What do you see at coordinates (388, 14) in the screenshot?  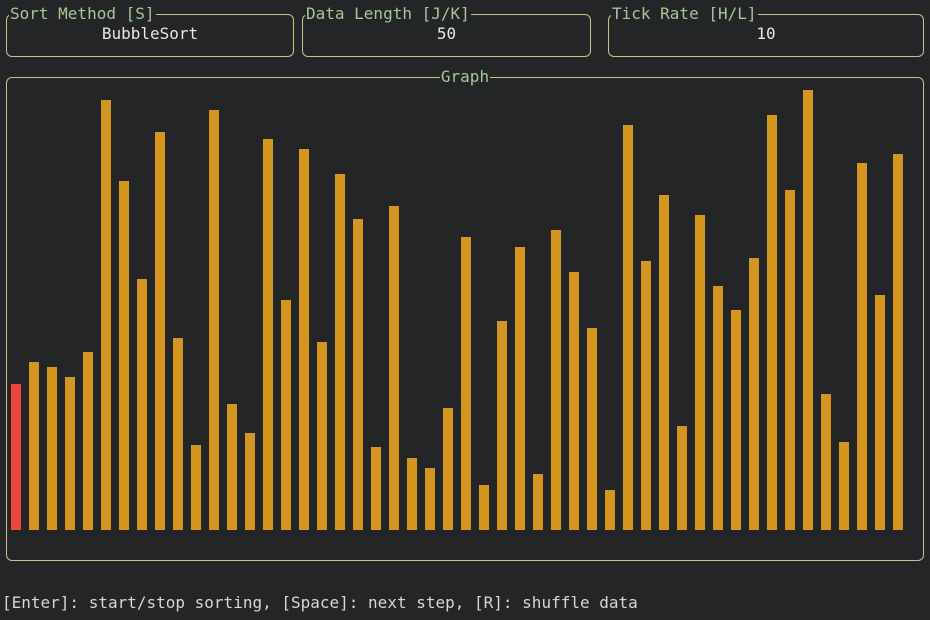 I see `data-length-title: Data Length [J/K]` at bounding box center [388, 14].